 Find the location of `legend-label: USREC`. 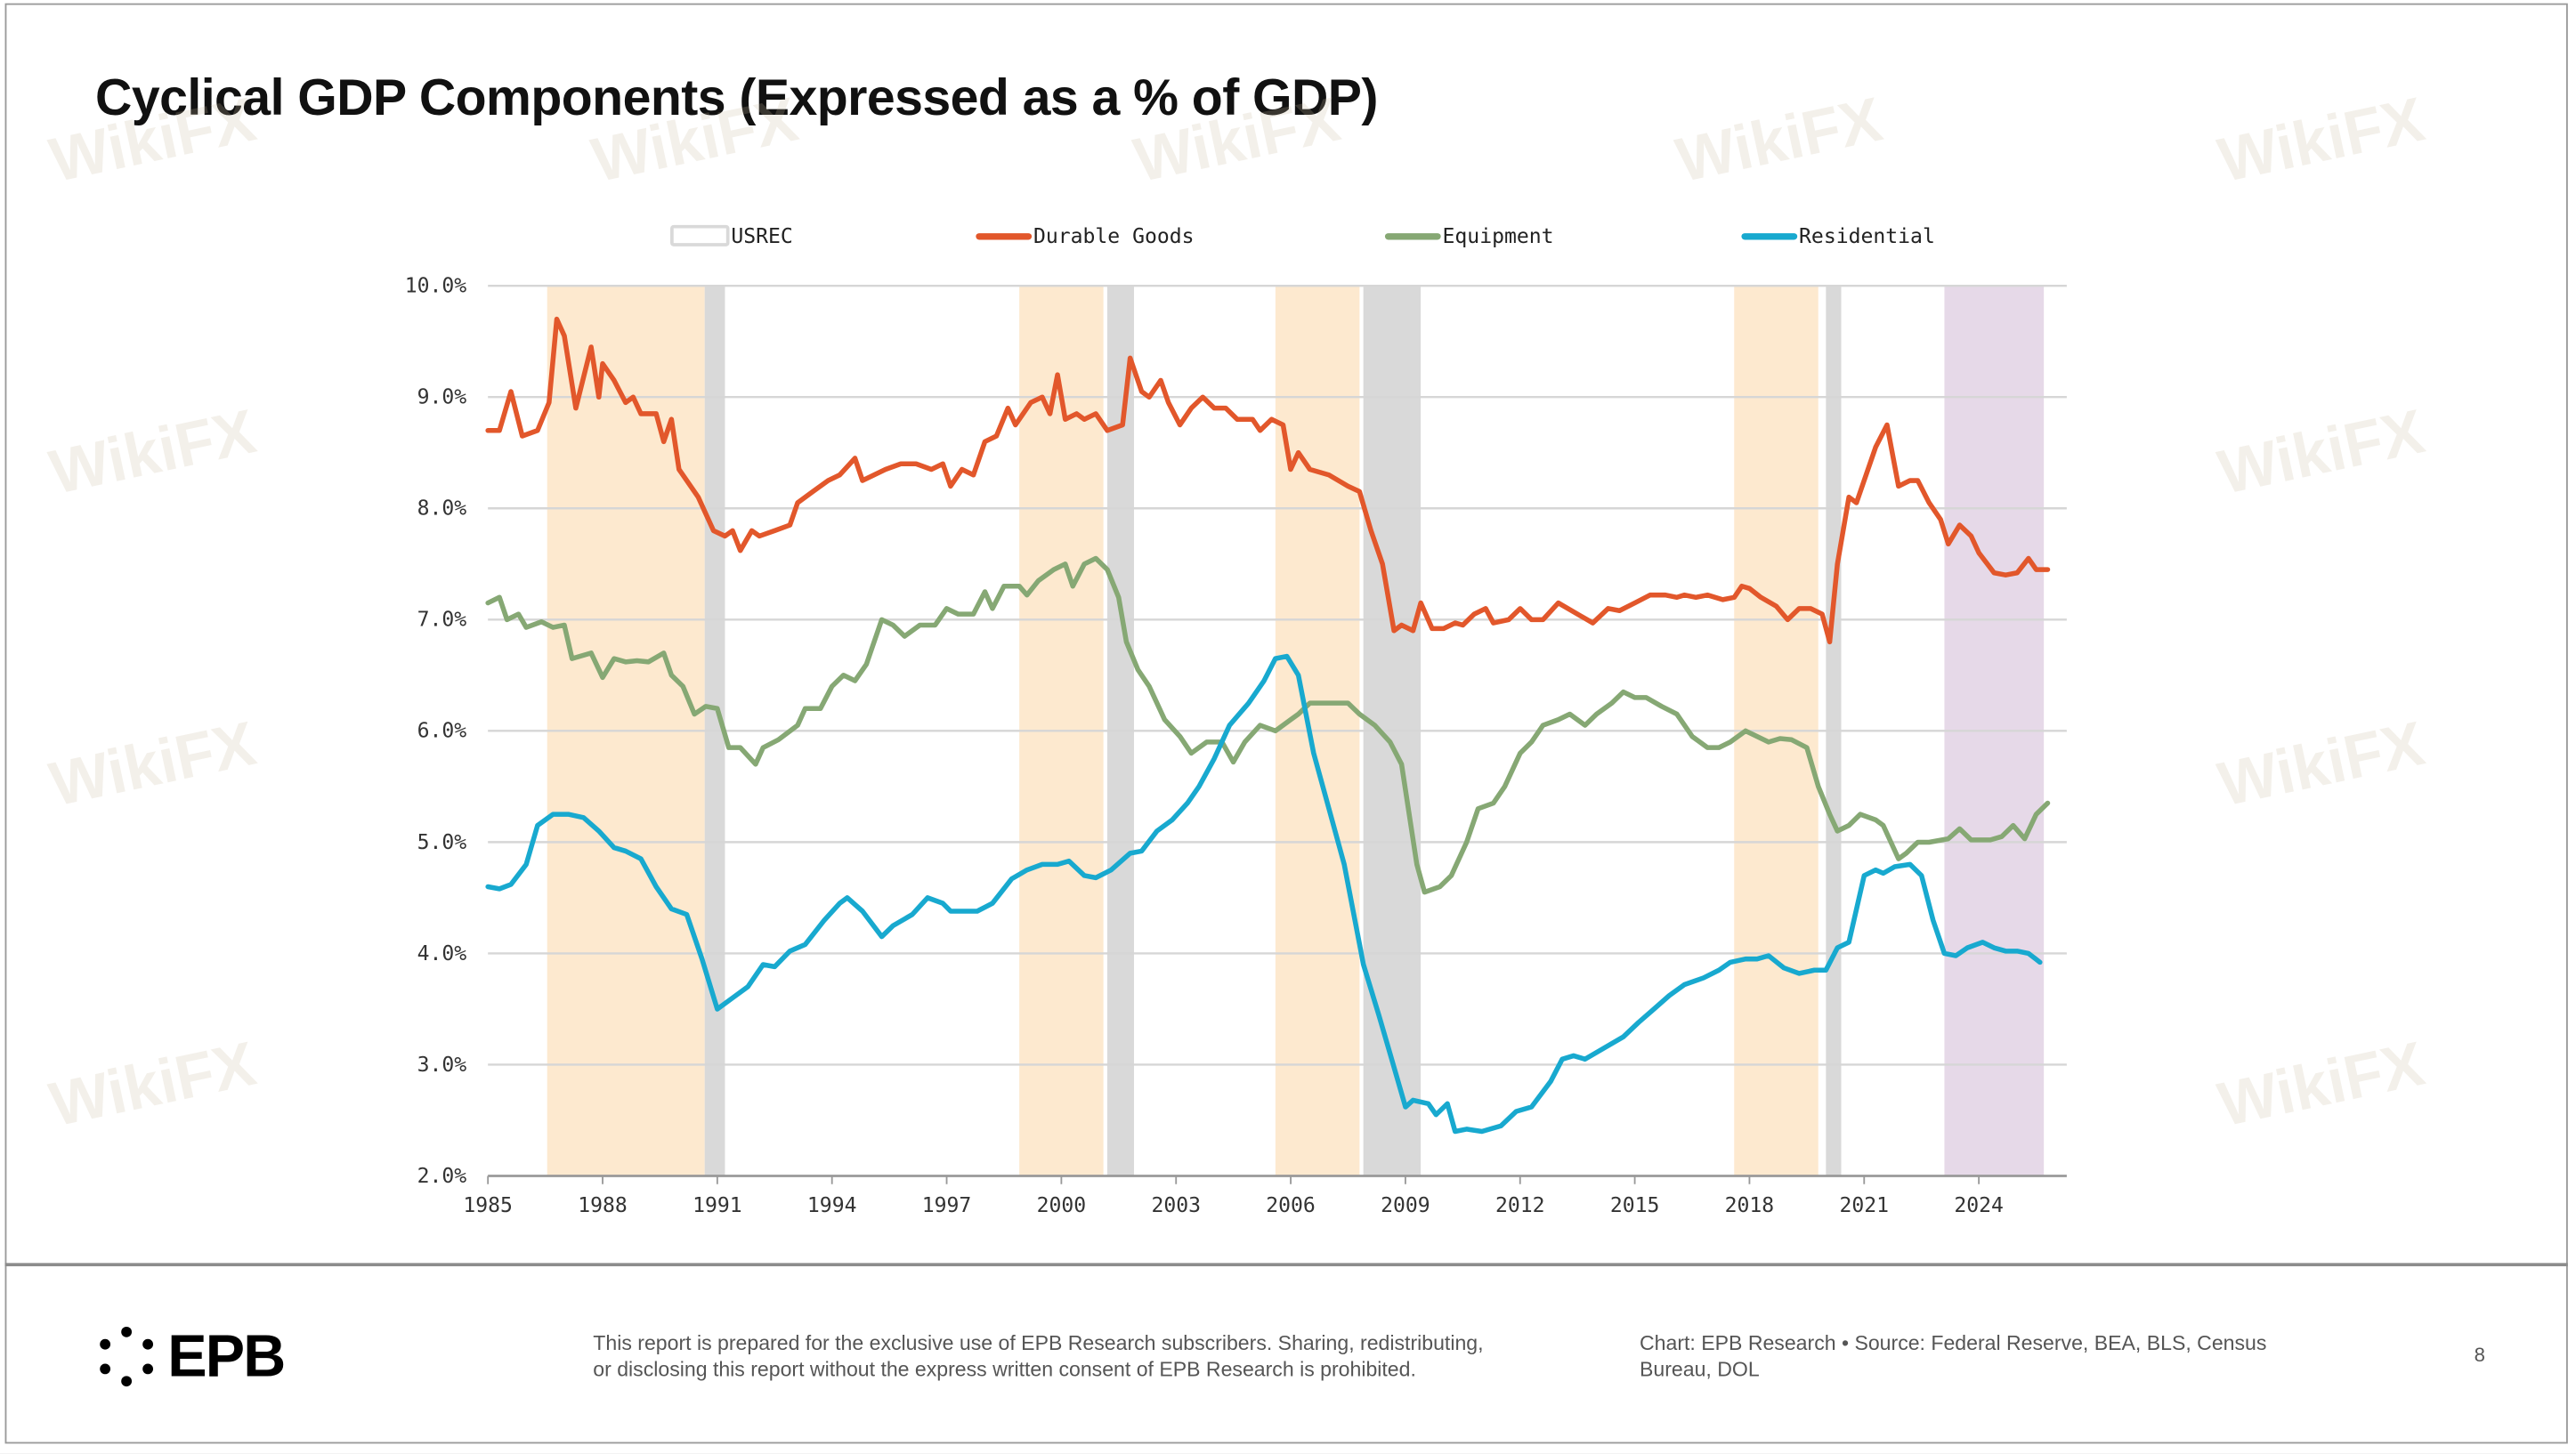

legend-label: USREC is located at coordinates (762, 235).